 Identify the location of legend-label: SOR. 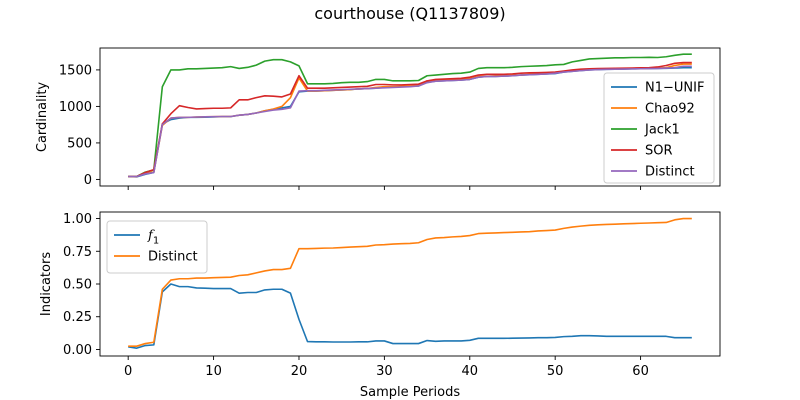
(659, 151).